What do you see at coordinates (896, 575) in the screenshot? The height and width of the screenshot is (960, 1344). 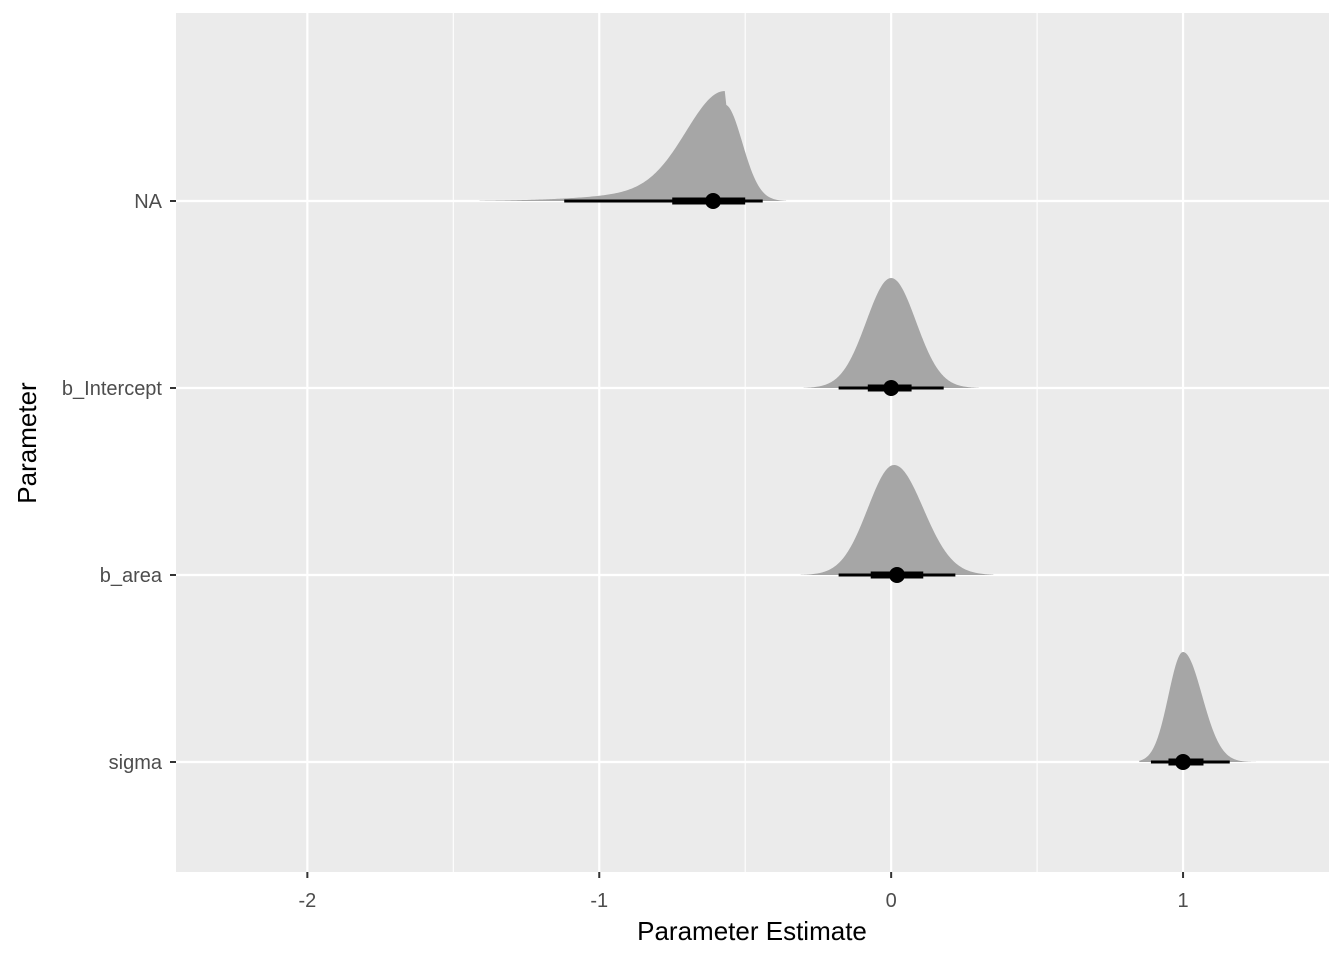 I see `point-estimate-b_area` at bounding box center [896, 575].